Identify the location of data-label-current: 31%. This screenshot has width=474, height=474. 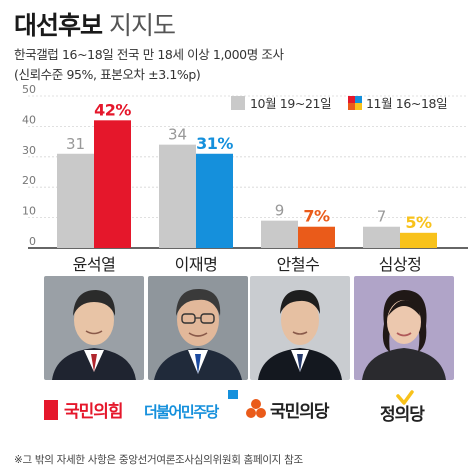
(214, 143).